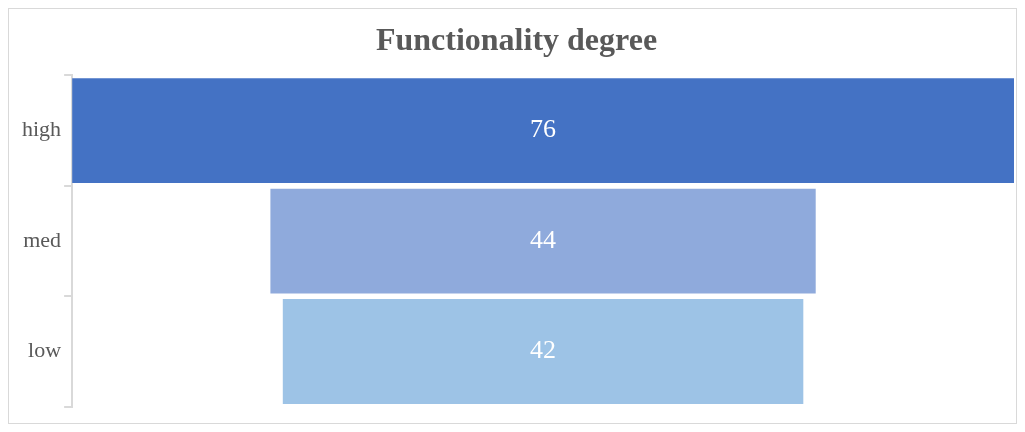  What do you see at coordinates (543, 239) in the screenshot?
I see `data-label: 44` at bounding box center [543, 239].